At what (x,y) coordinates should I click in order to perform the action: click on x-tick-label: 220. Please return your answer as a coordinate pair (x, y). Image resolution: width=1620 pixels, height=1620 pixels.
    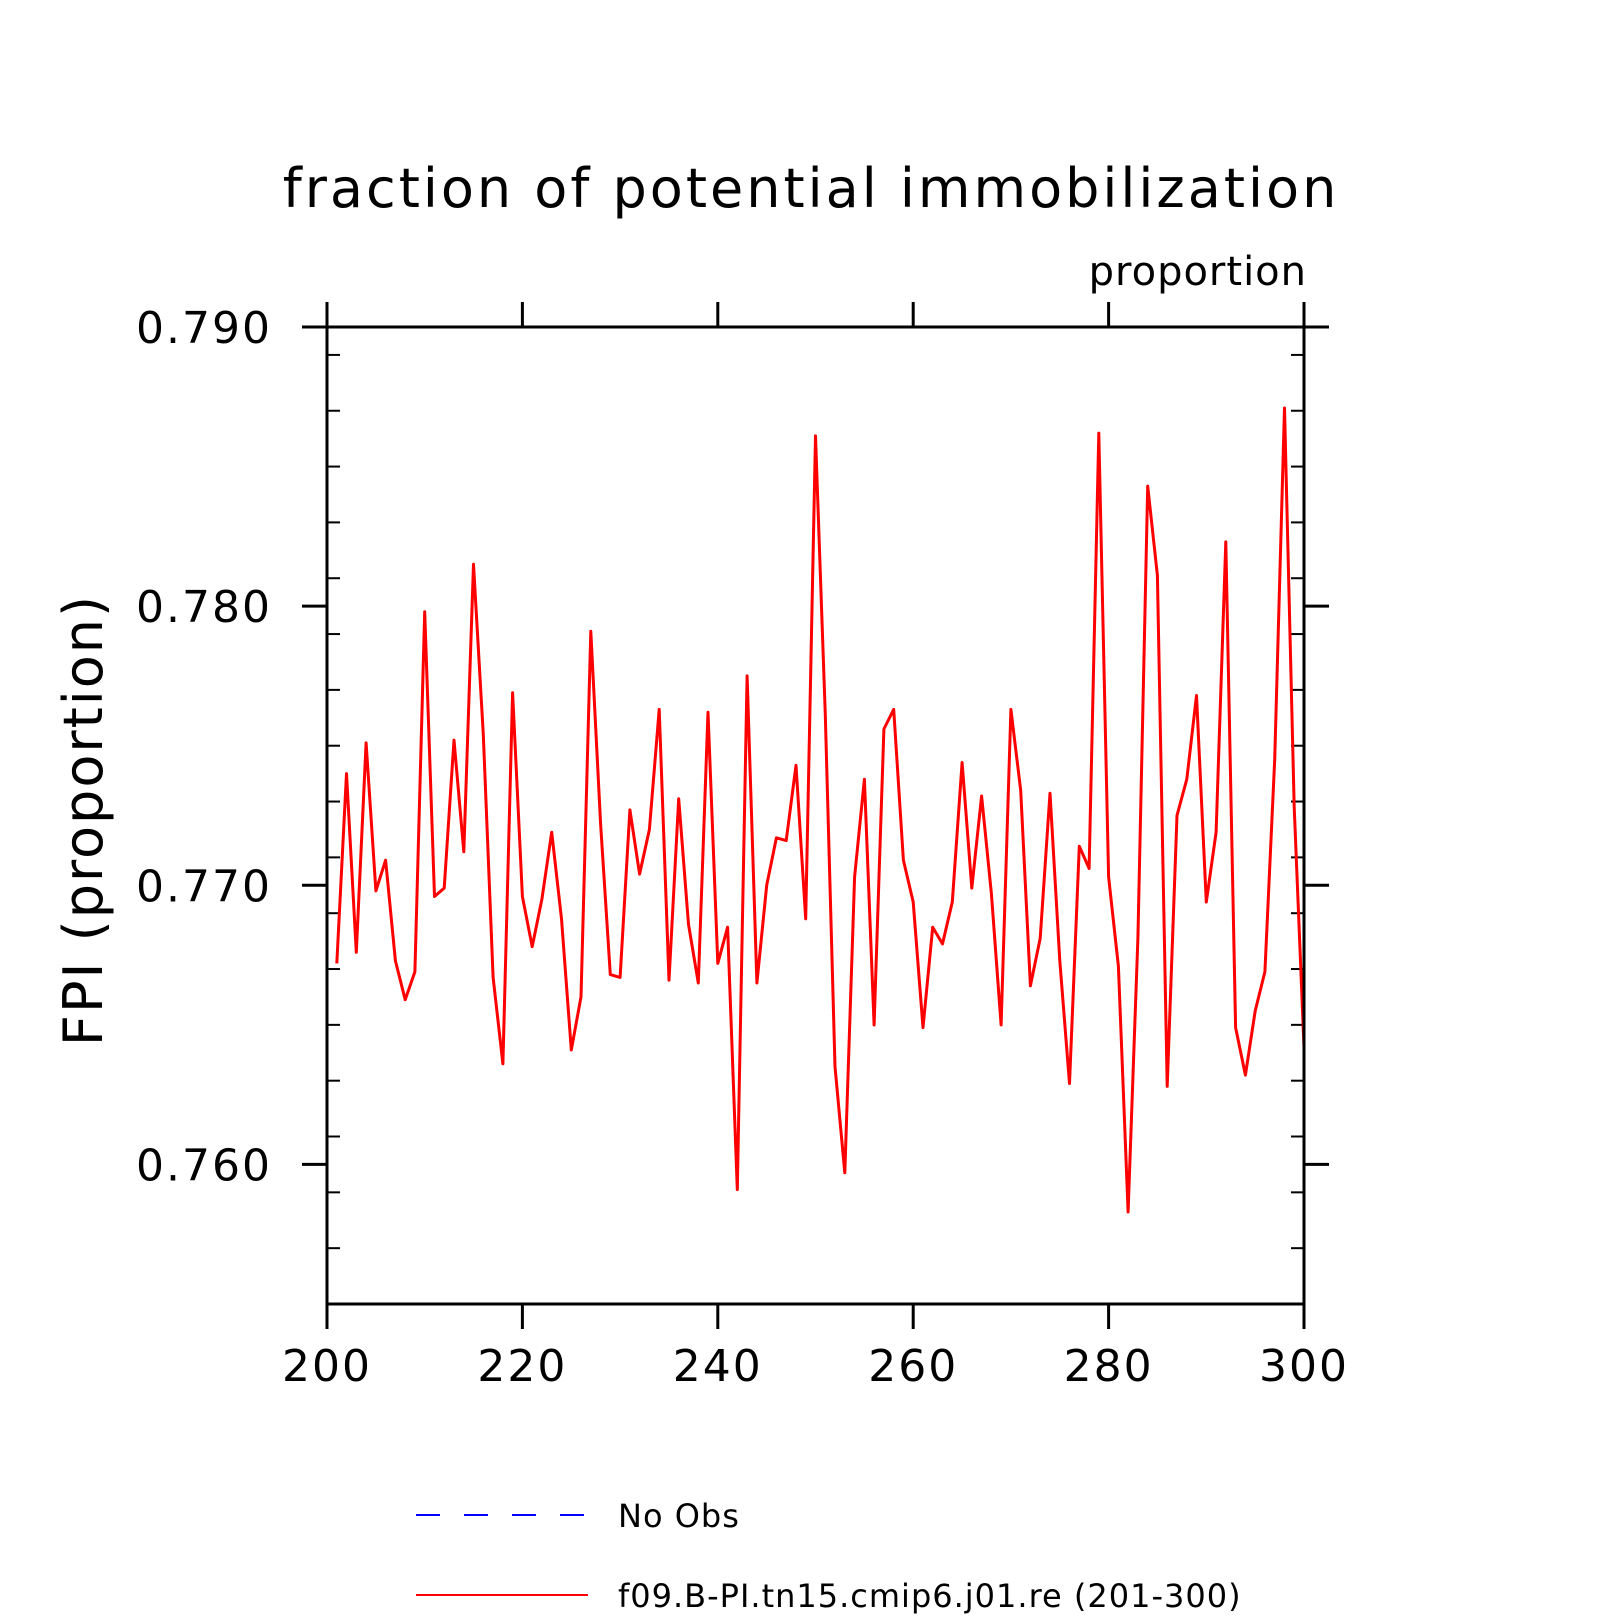
    Looking at the image, I should click on (522, 1366).